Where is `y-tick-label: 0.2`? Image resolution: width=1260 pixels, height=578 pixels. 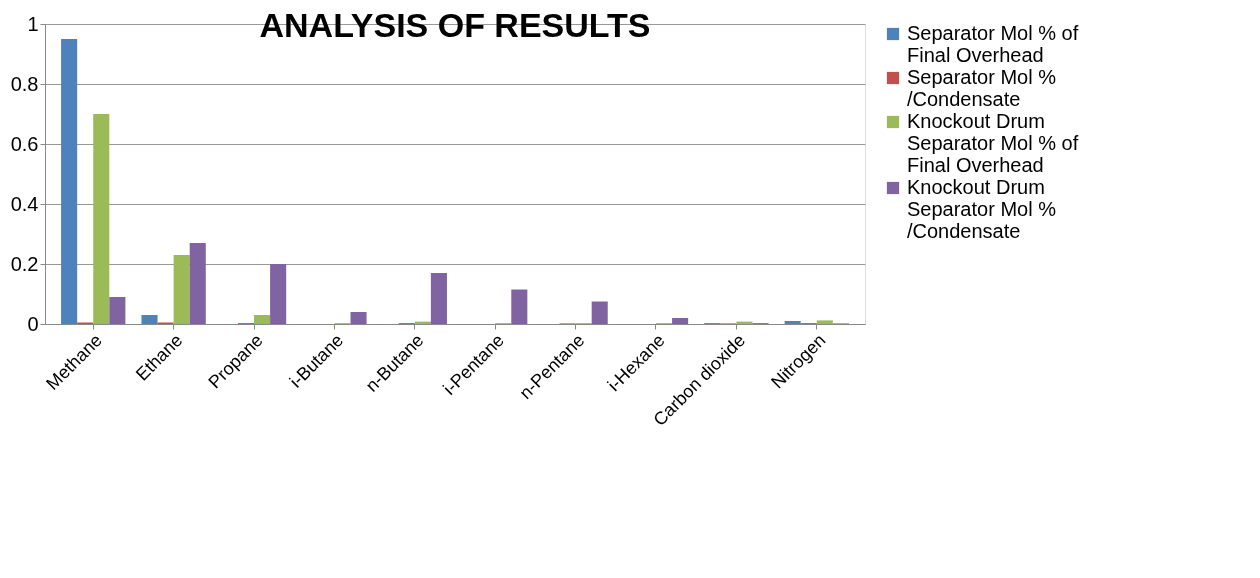 y-tick-label: 0.2 is located at coordinates (24, 263).